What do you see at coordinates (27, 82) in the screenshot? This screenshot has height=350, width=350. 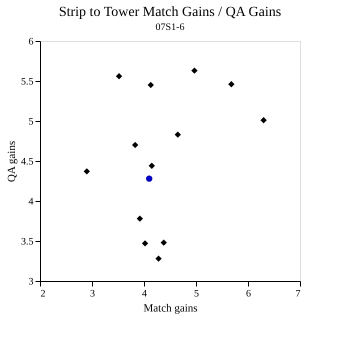 I see `y-tick-label: 5.5` at bounding box center [27, 82].